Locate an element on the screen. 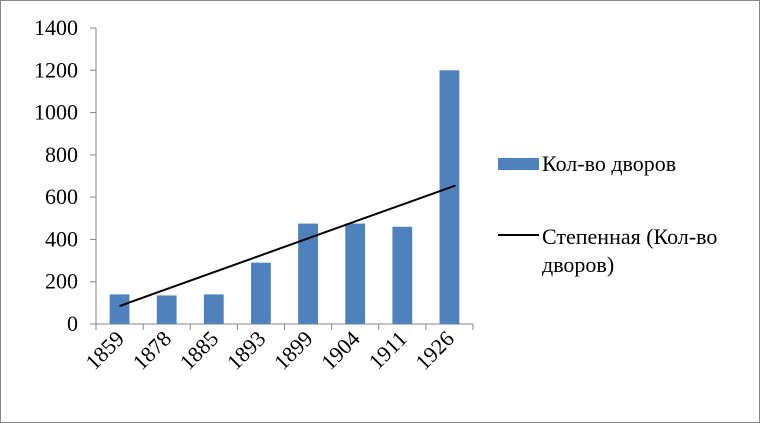 The width and height of the screenshot is (760, 423). x-tick-label: 1911 is located at coordinates (388, 350).